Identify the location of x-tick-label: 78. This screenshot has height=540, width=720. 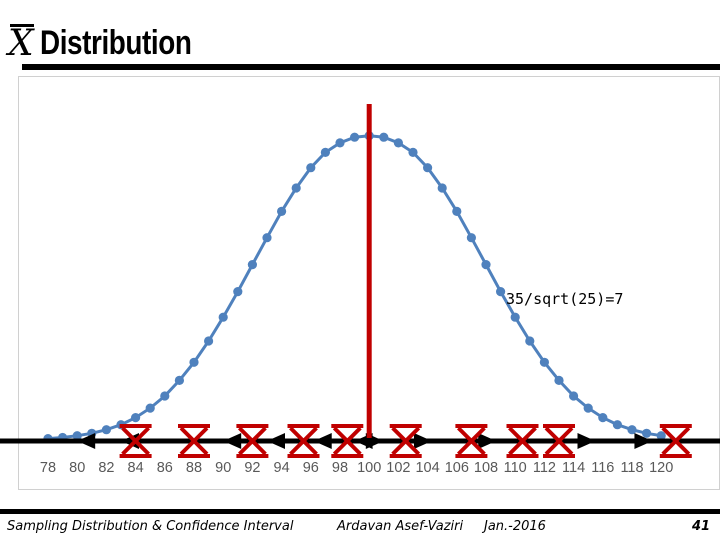
(48, 468).